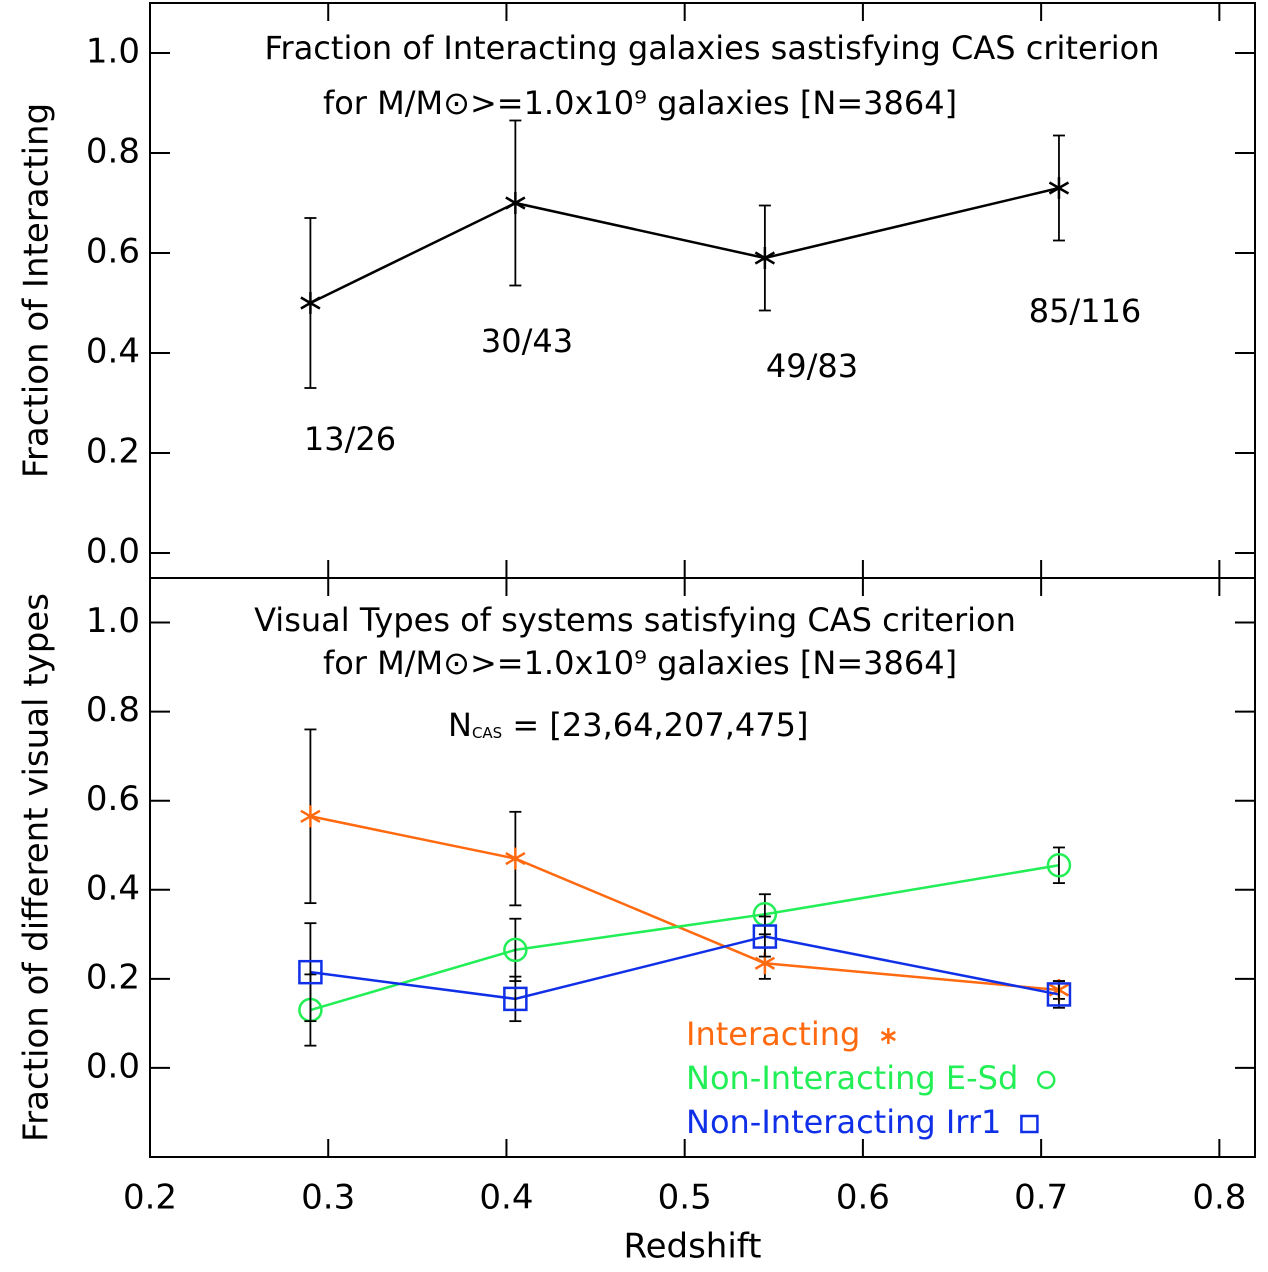  I want to click on x-tick-label: 0.7, so click(1041, 1198).